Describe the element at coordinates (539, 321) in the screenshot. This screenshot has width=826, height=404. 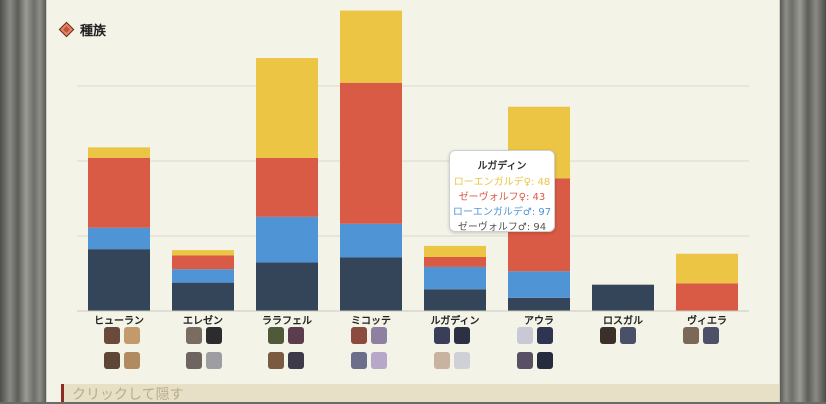
I see `x-tick-label: アウラ` at that location.